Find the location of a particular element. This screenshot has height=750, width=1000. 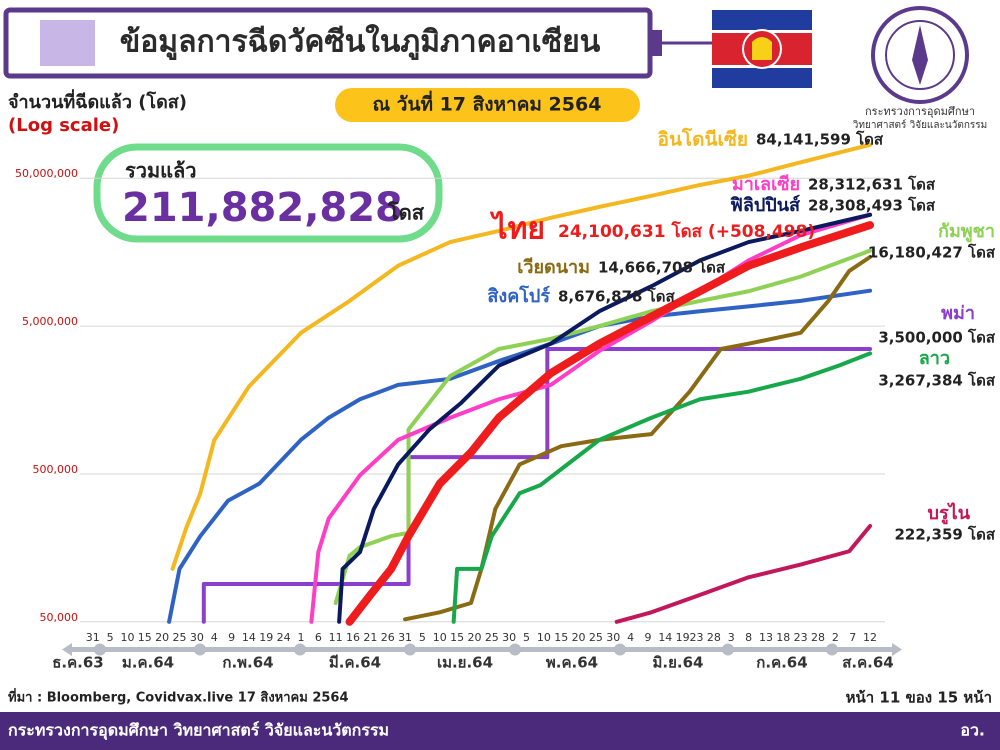

total-label: 16,180,427 โดส is located at coordinates (932, 252).